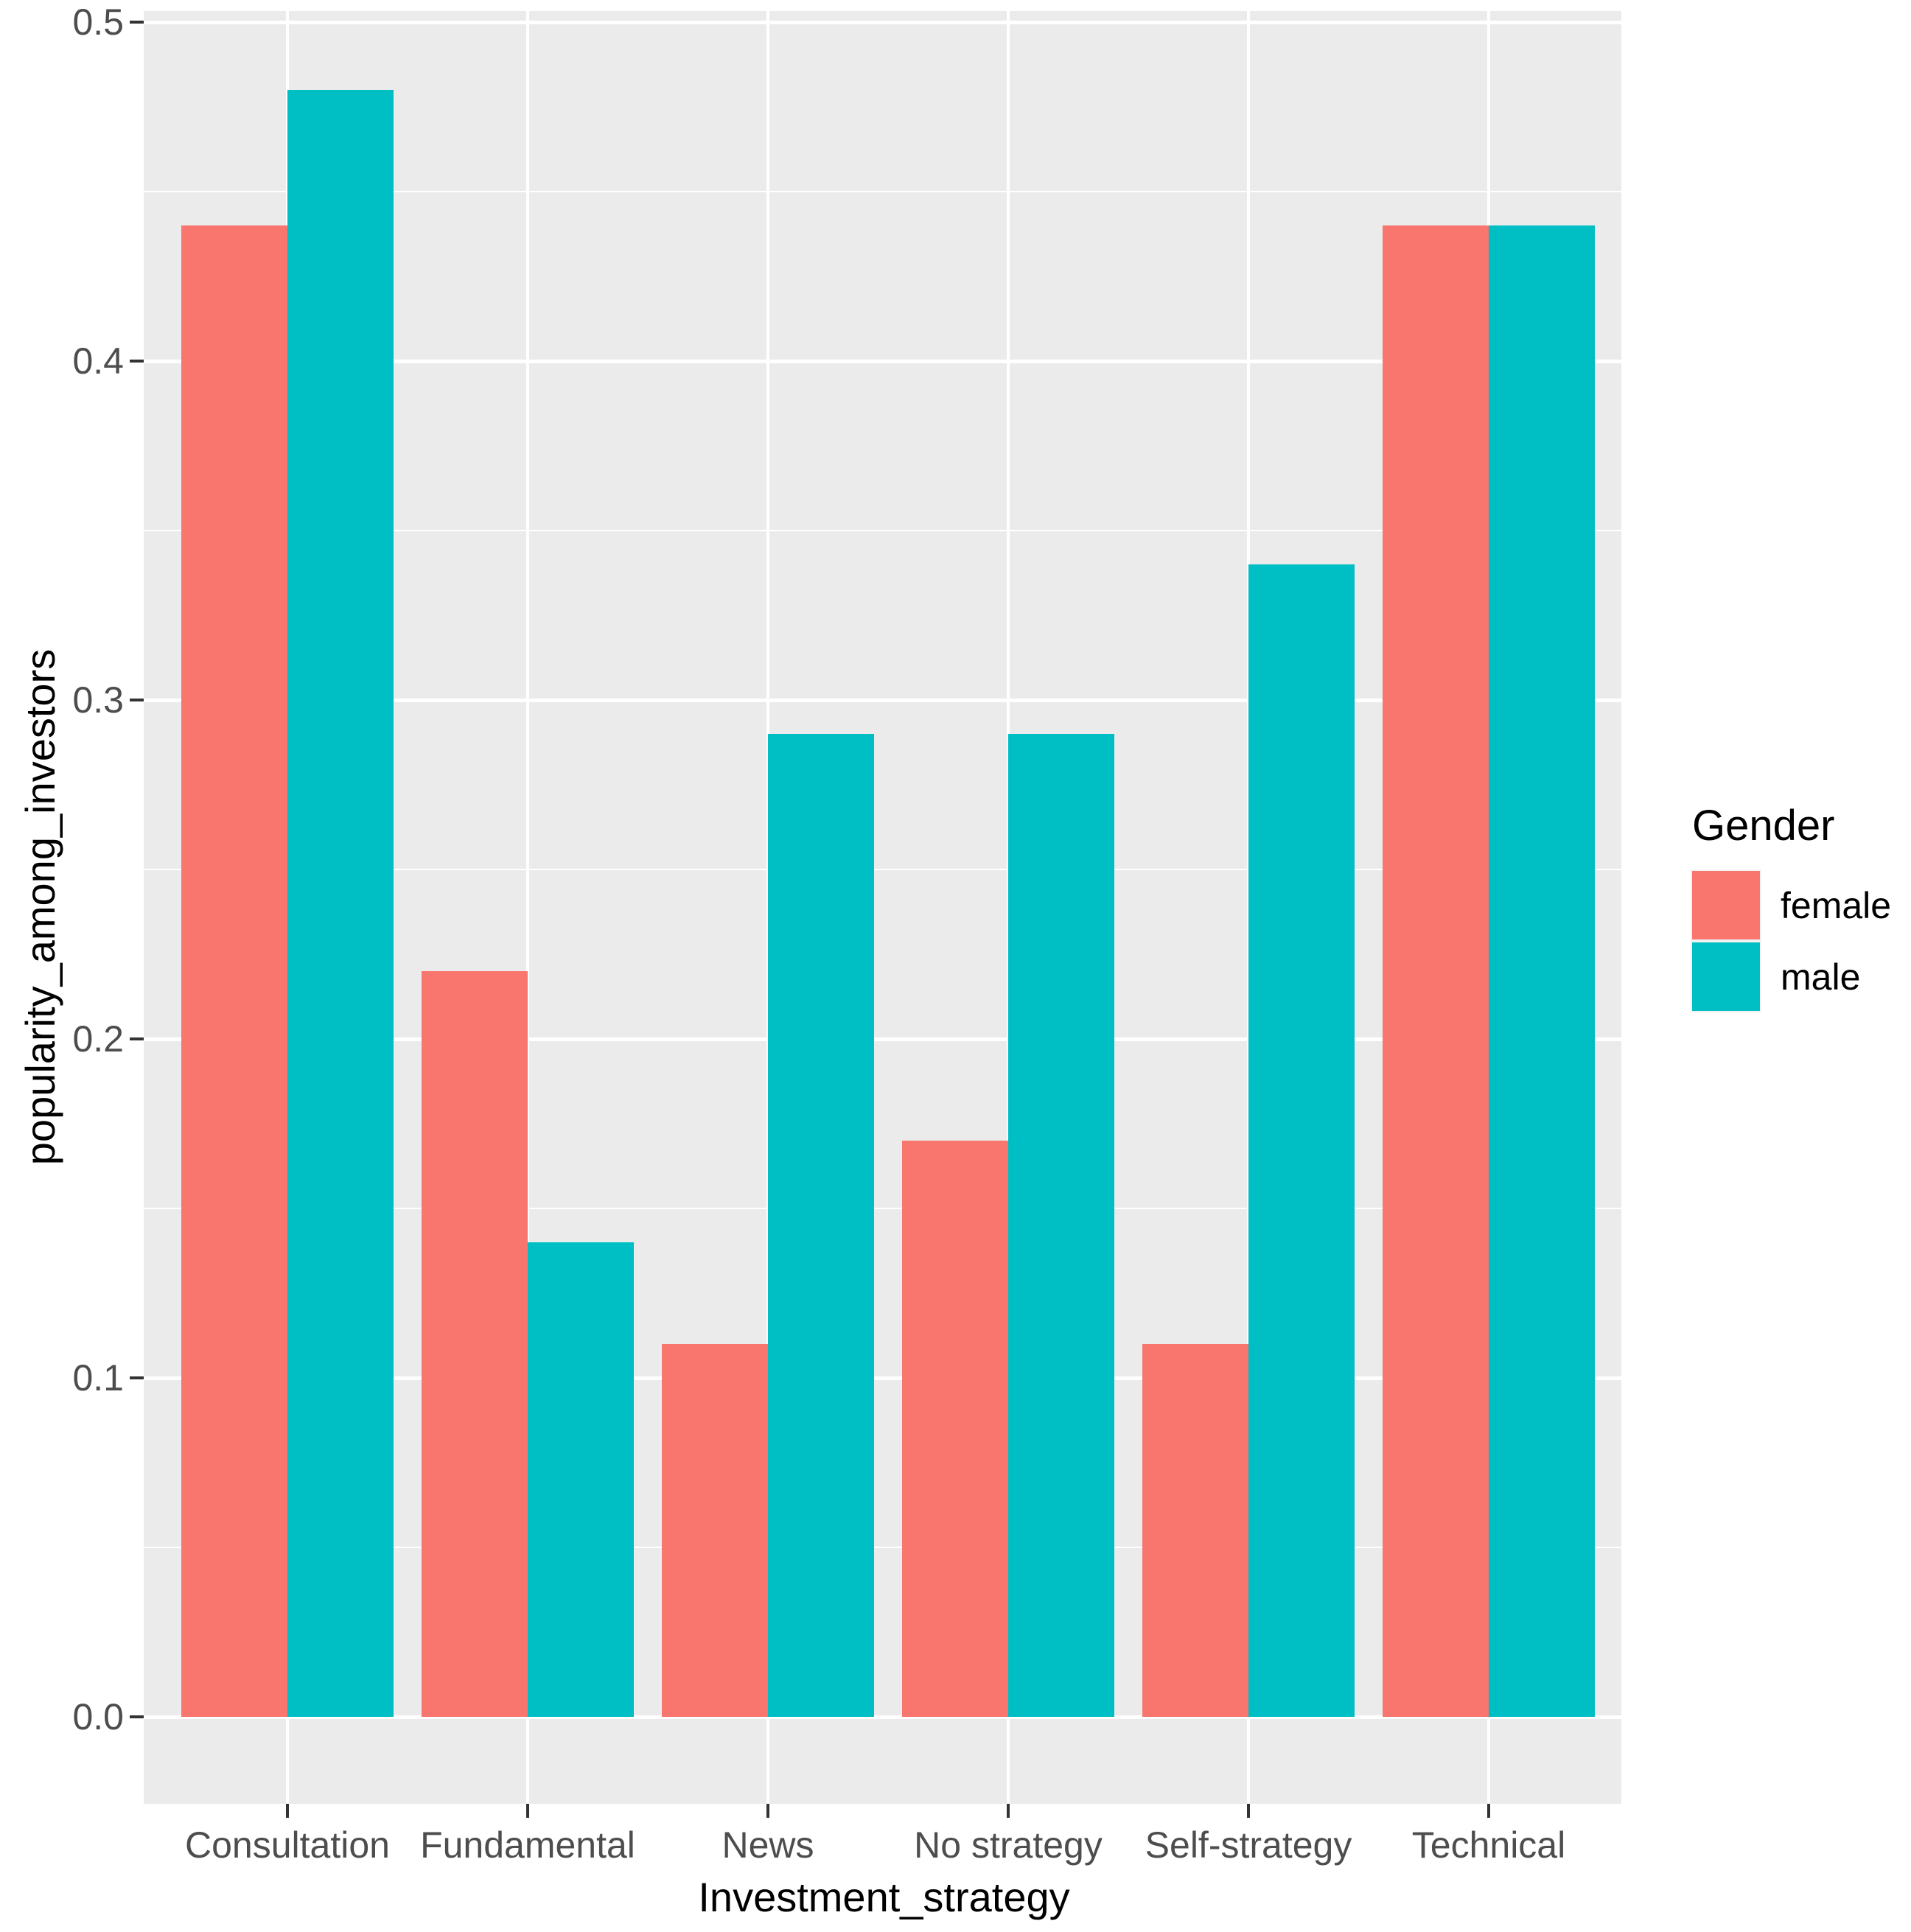 The height and width of the screenshot is (1932, 1911). What do you see at coordinates (527, 1845) in the screenshot?
I see `x-tick-label-Fundamental: Fundamental` at bounding box center [527, 1845].